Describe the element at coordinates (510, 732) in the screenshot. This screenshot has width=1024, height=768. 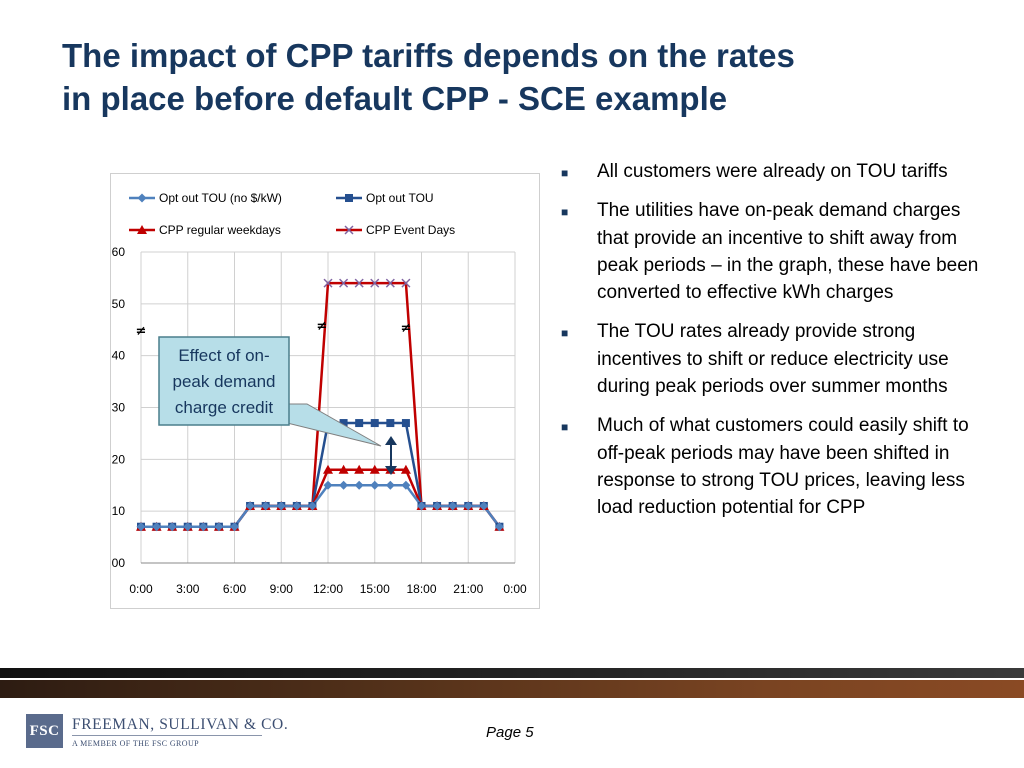
I see `page-number: Page 5` at that location.